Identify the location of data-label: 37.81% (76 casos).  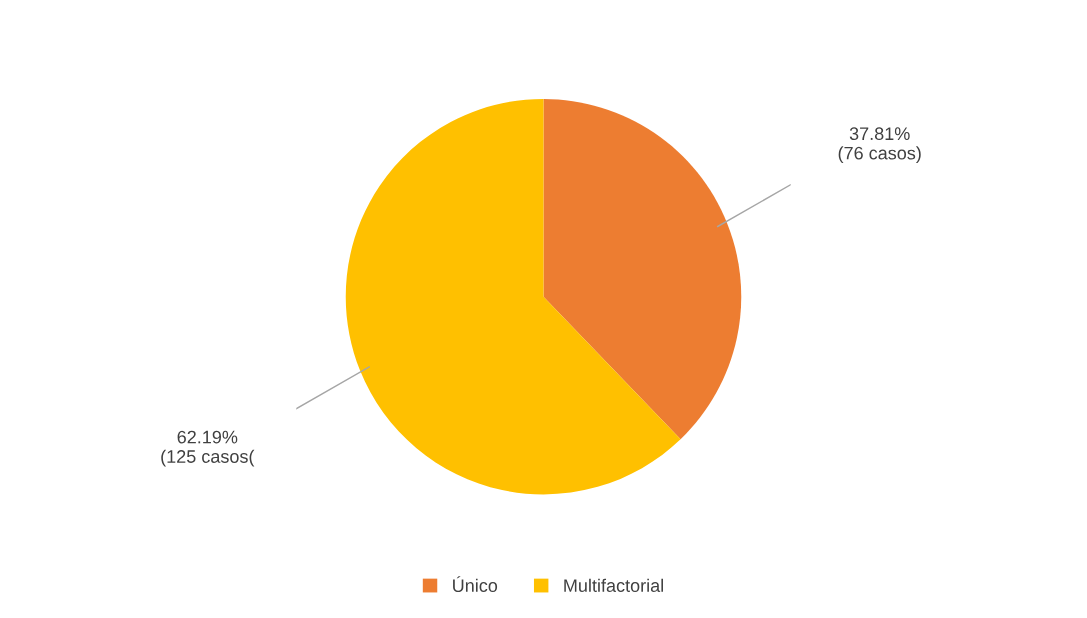
(879, 145).